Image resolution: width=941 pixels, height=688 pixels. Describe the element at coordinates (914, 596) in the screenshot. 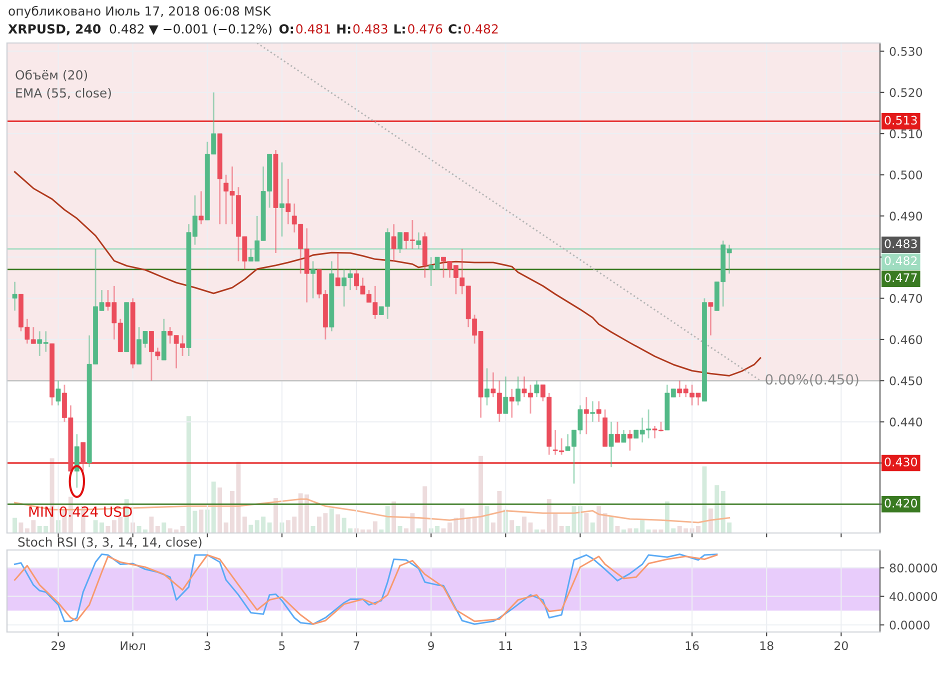

I see `y-tick-label: 40.0000` at that location.